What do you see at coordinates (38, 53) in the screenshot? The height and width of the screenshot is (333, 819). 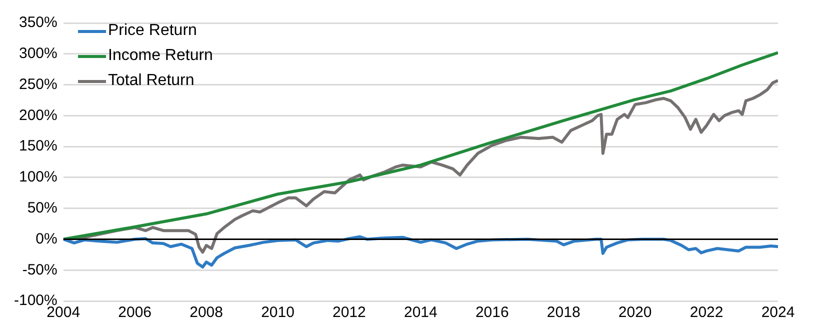 I see `y-tick-label: 300%` at bounding box center [38, 53].